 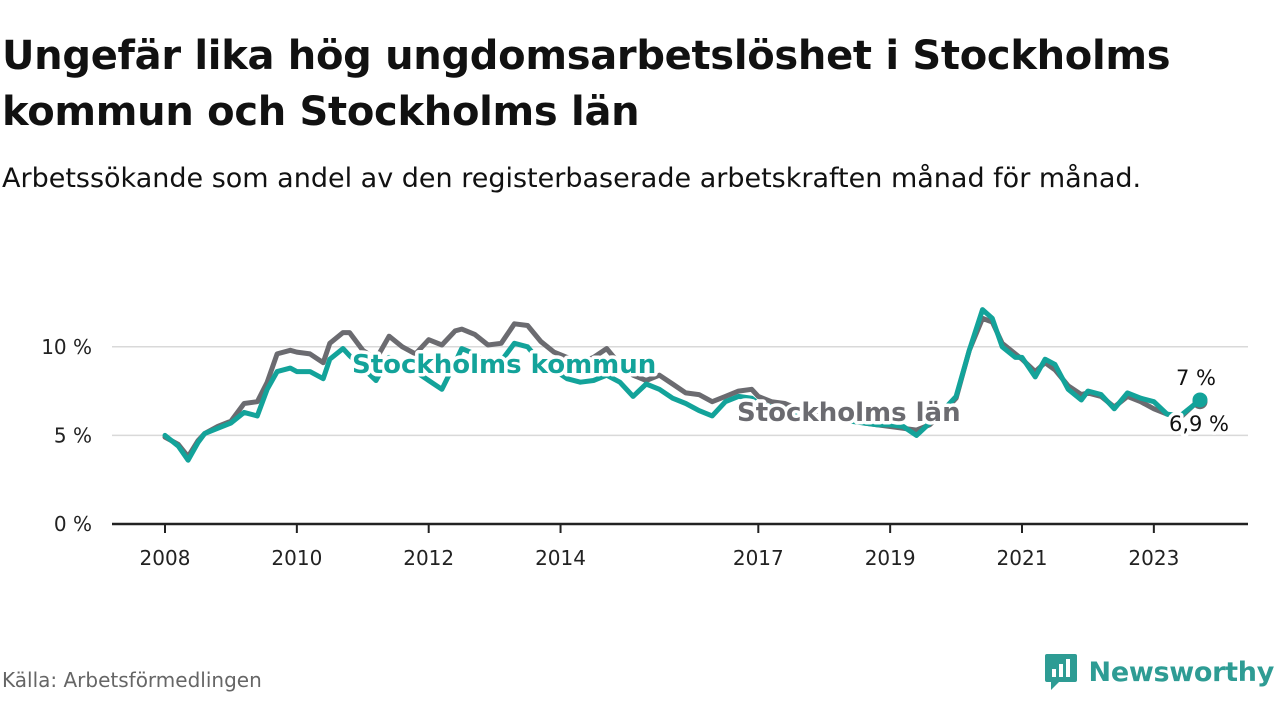 What do you see at coordinates (1199, 424) in the screenshot?
I see `end-label-lan: 6,9 %` at bounding box center [1199, 424].